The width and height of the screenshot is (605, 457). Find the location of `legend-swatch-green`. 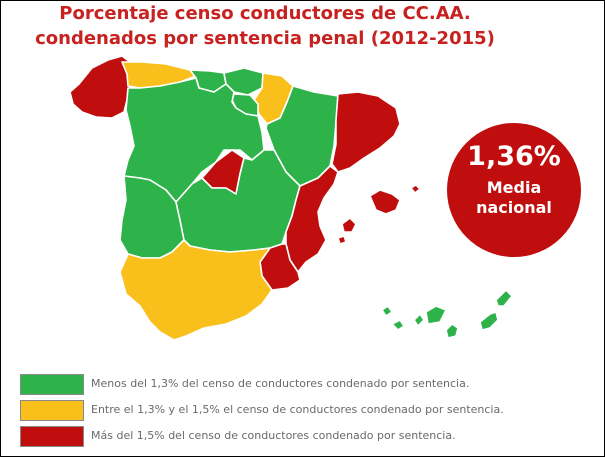

legend-swatch-green is located at coordinates (52, 384).